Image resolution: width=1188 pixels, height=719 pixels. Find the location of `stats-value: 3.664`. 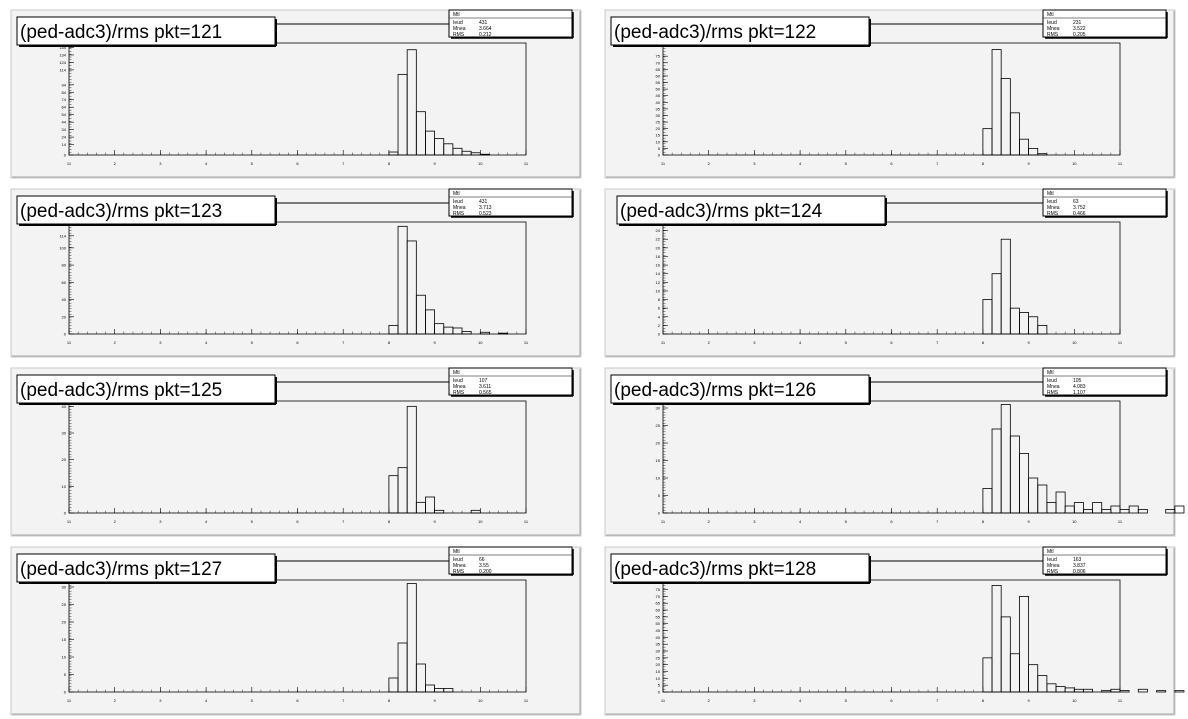

stats-value: 3.664 is located at coordinates (485, 29).